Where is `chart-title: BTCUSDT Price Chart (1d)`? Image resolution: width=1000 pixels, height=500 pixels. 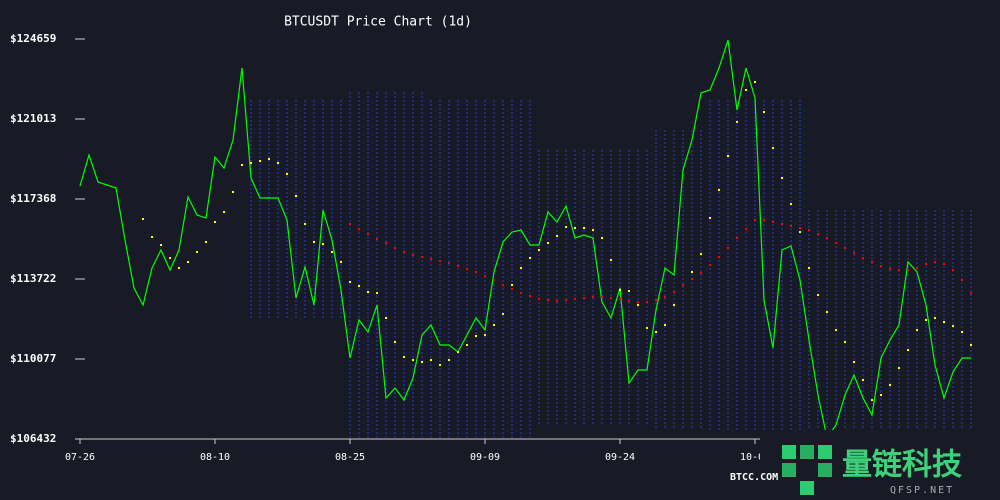
chart-title: BTCUSDT Price Chart (1d) is located at coordinates (378, 22).